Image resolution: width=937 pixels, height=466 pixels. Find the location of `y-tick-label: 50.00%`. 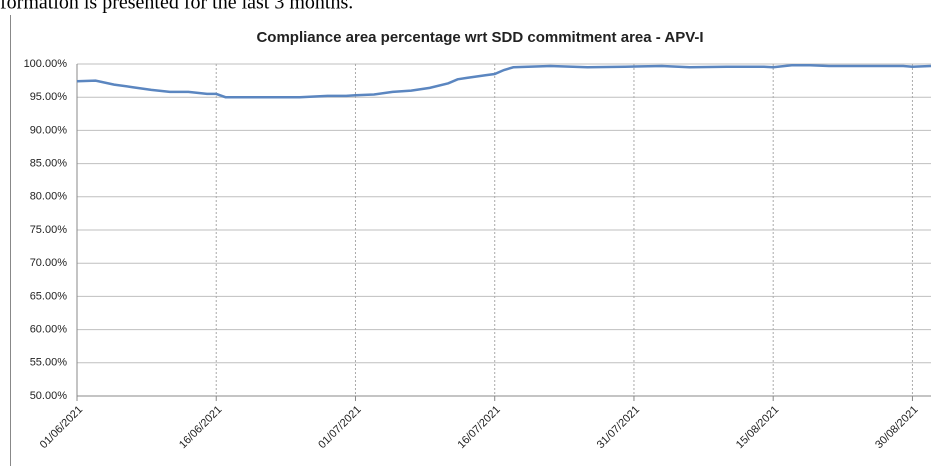

y-tick-label: 50.00% is located at coordinates (49, 396).